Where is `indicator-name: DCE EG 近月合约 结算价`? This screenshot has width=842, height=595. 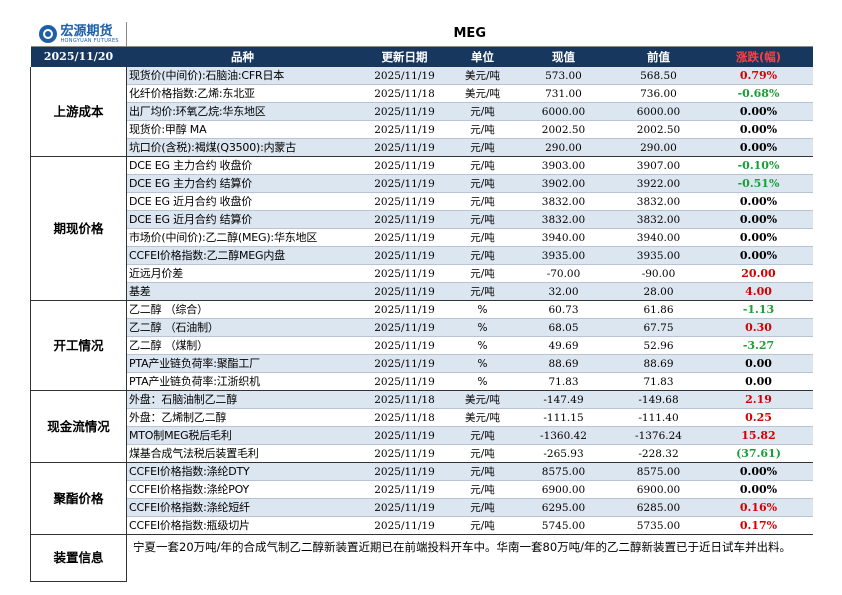 indicator-name: DCE EG 近月合约 结算价 is located at coordinates (242, 219).